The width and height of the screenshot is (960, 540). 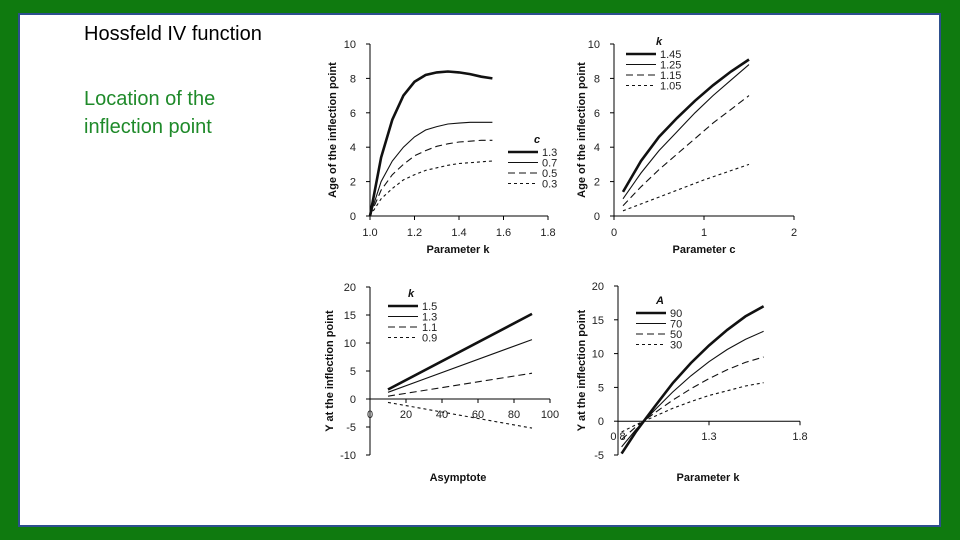 I want to click on legend-label: 50, so click(x=676, y=335).